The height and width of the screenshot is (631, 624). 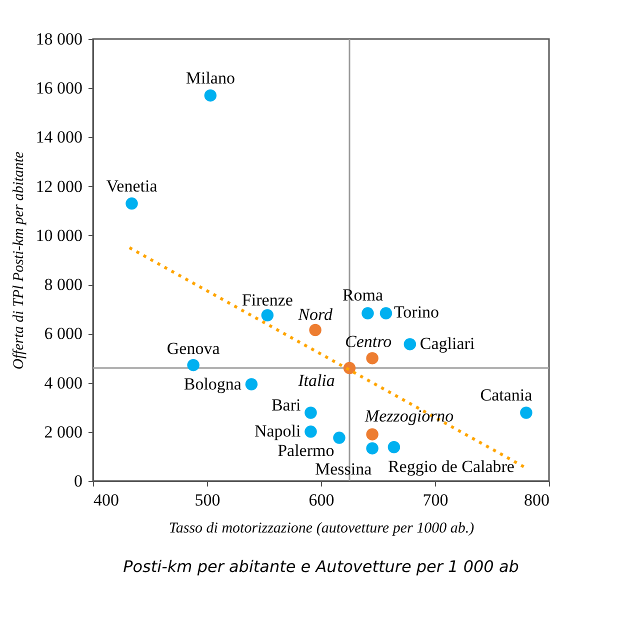 I want to click on x-tick-label: 500, so click(x=207, y=500).